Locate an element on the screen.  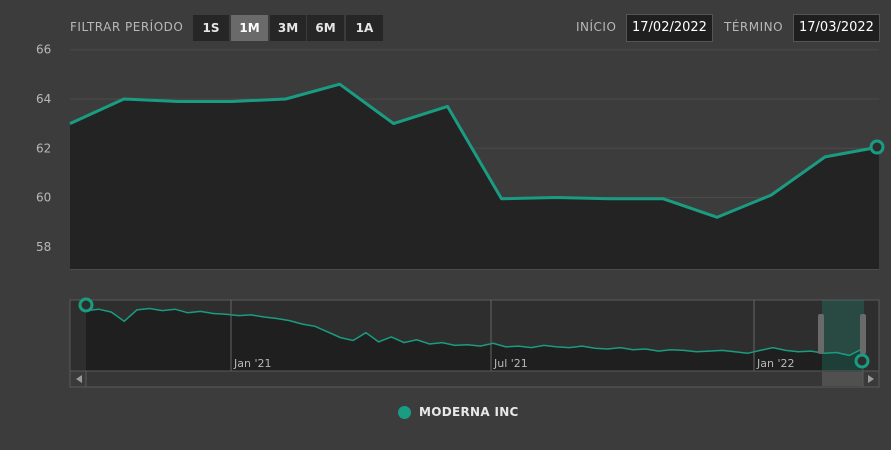
last-point-marker is located at coordinates (877, 147).